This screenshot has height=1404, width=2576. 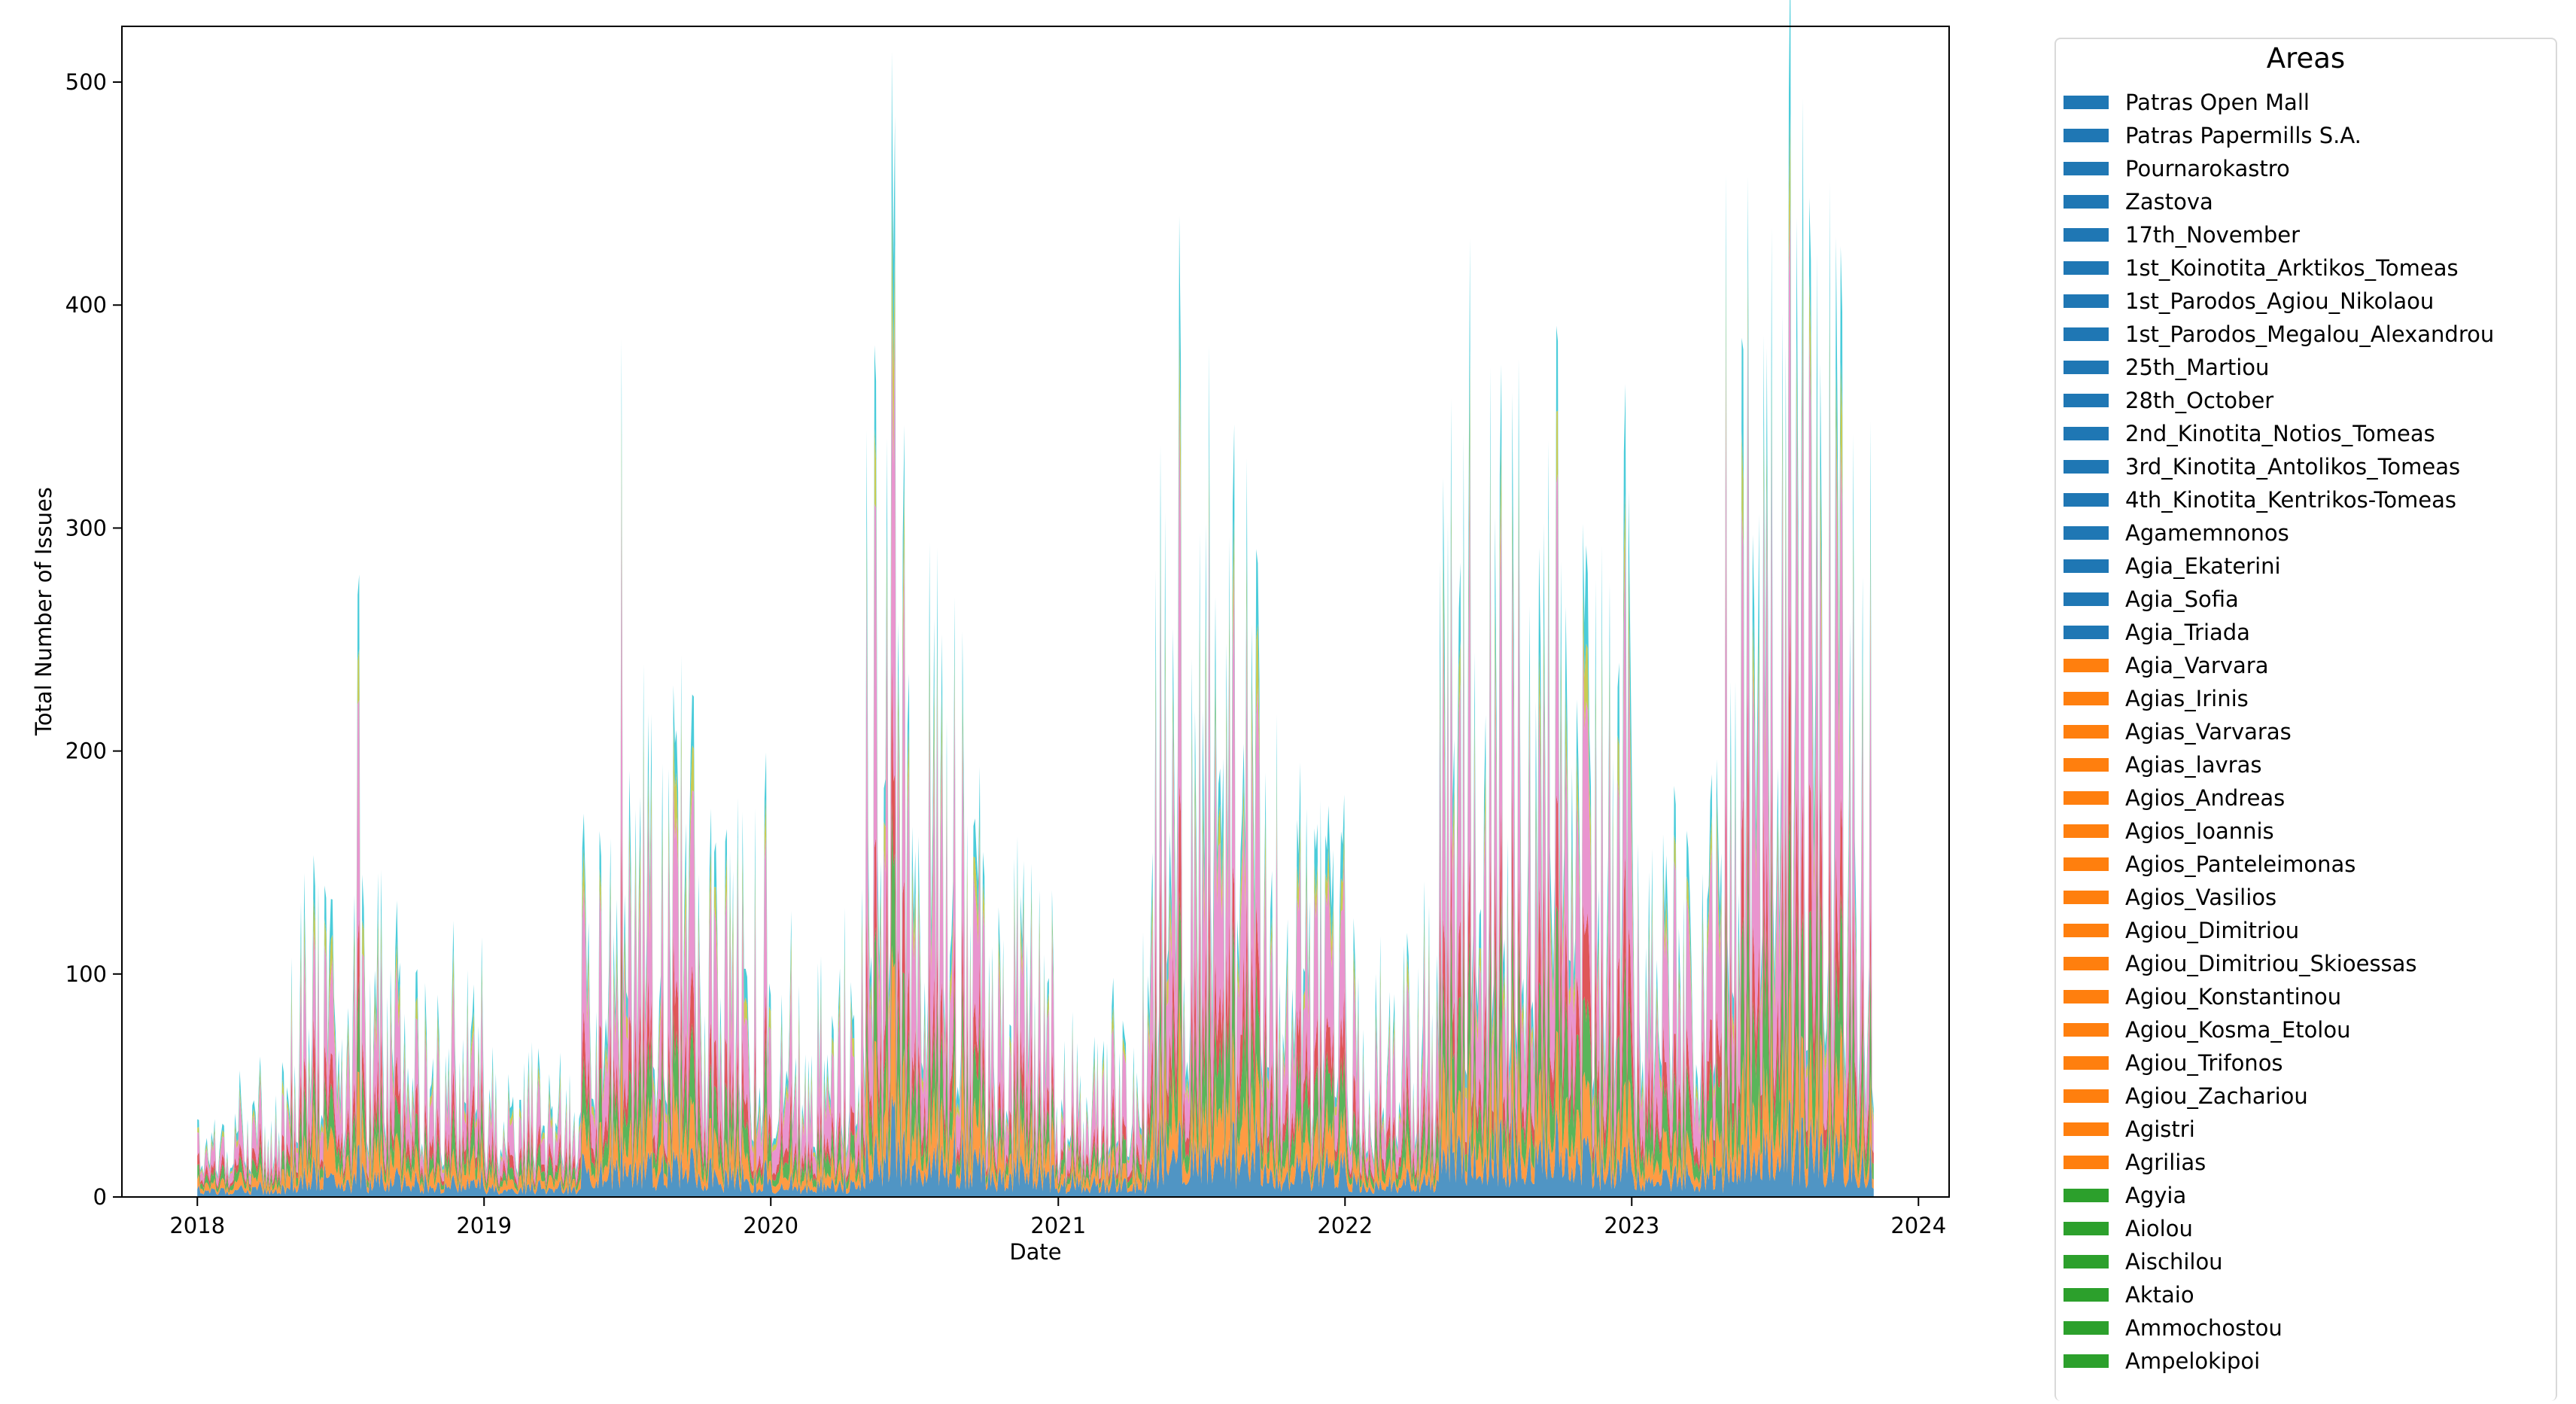 What do you see at coordinates (1632, 1225) in the screenshot?
I see `x-tick-label-2023: 2023` at bounding box center [1632, 1225].